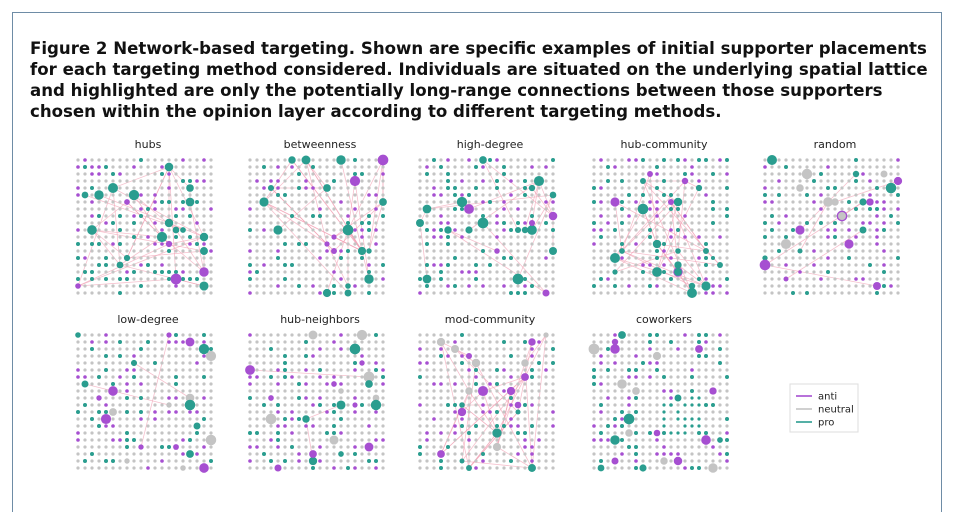 Image resolution: width=956 pixels, height=512 pixels. I want to click on edges, so click(137, 391).